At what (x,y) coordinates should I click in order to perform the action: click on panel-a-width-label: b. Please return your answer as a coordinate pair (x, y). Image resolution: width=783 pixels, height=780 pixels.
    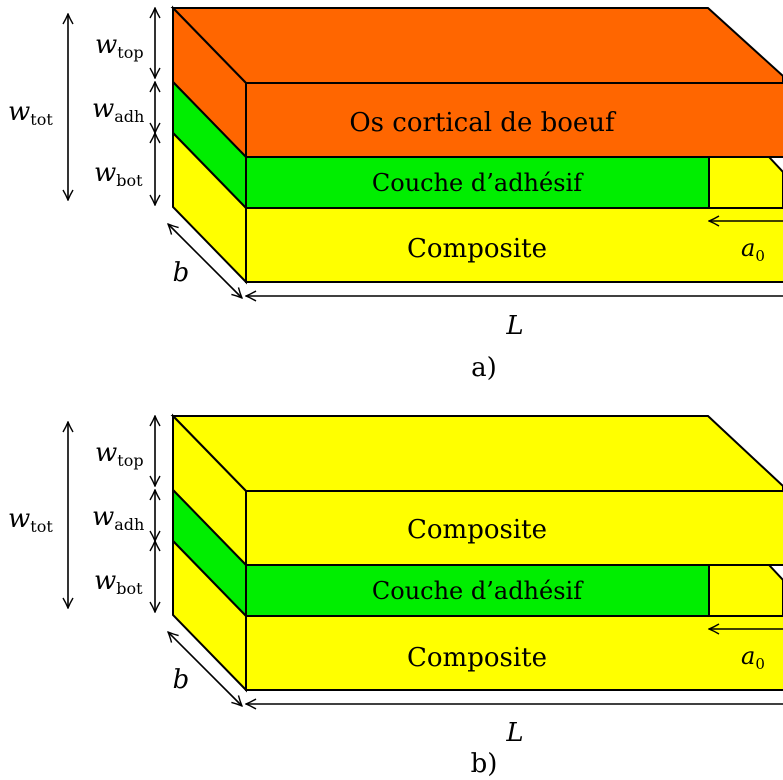
    Looking at the image, I should click on (181, 273).